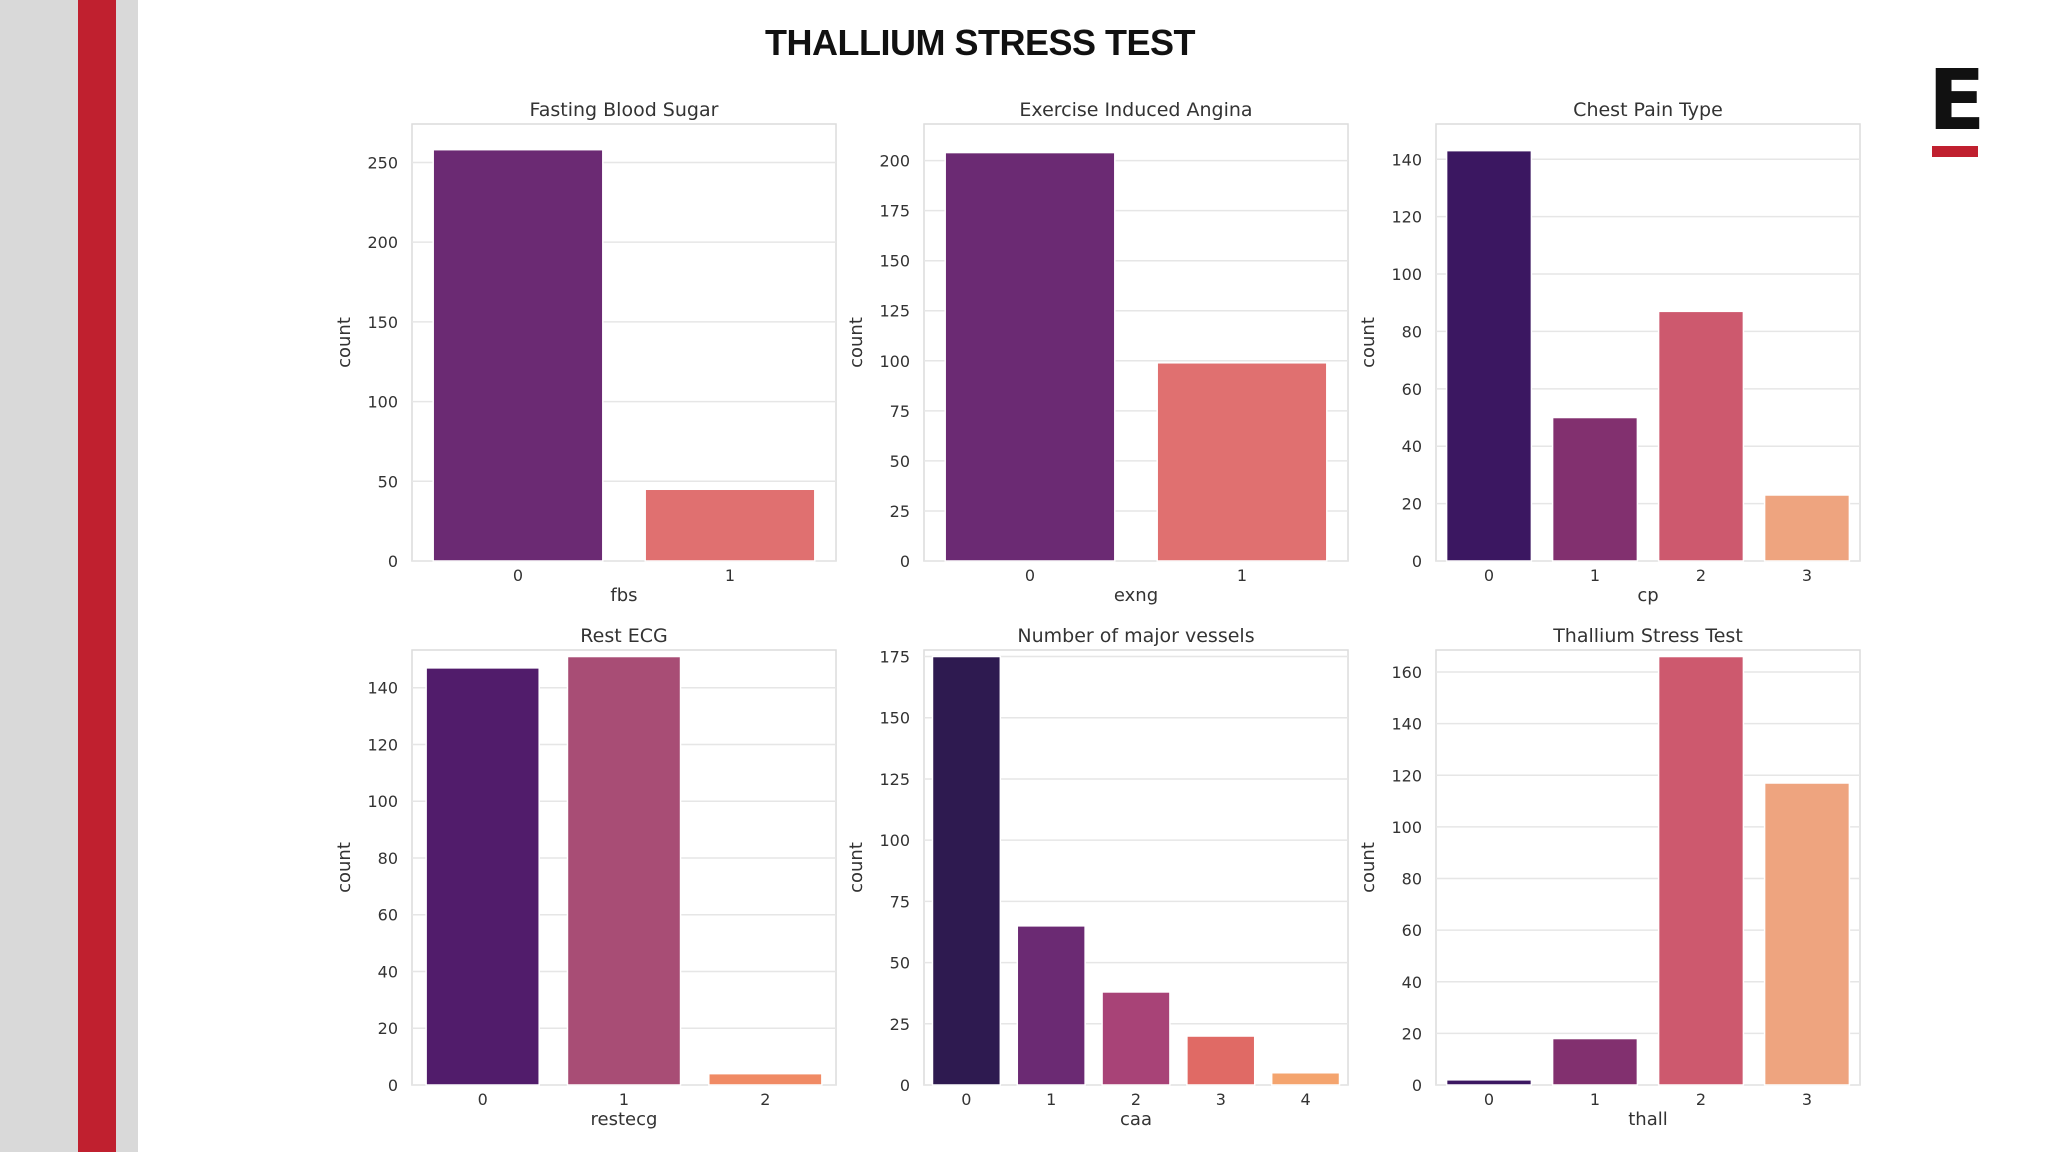 Image resolution: width=2048 pixels, height=1152 pixels. What do you see at coordinates (894, 779) in the screenshot?
I see `y-tick-label: 125` at bounding box center [894, 779].